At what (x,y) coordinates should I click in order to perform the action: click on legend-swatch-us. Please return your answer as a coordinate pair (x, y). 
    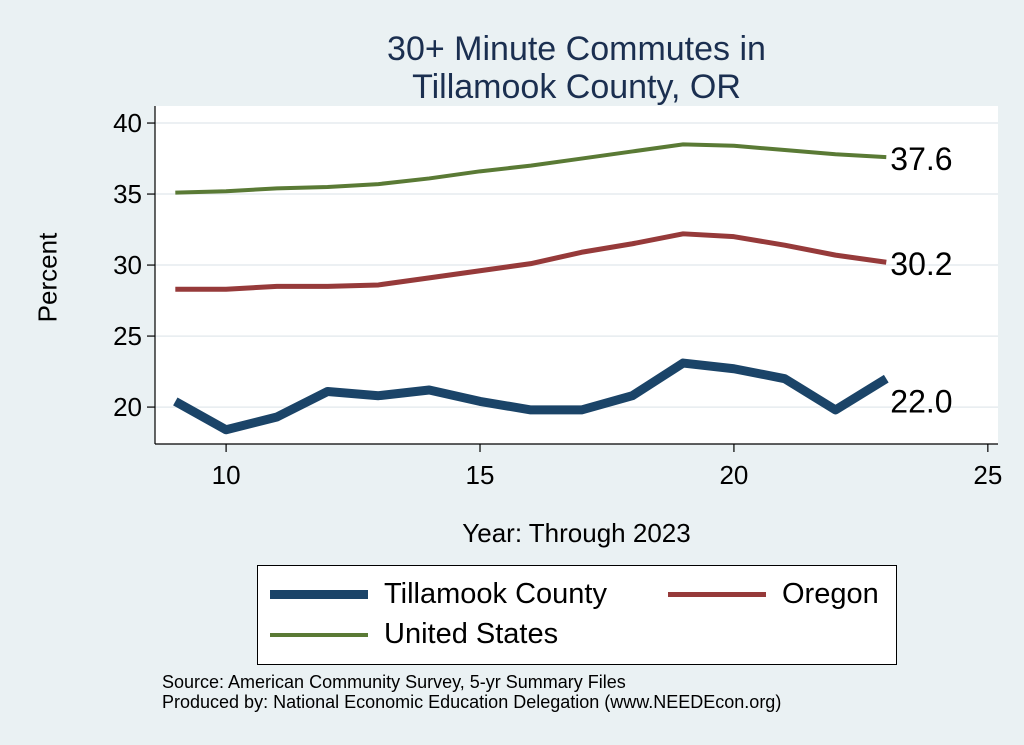
    Looking at the image, I should click on (319, 634).